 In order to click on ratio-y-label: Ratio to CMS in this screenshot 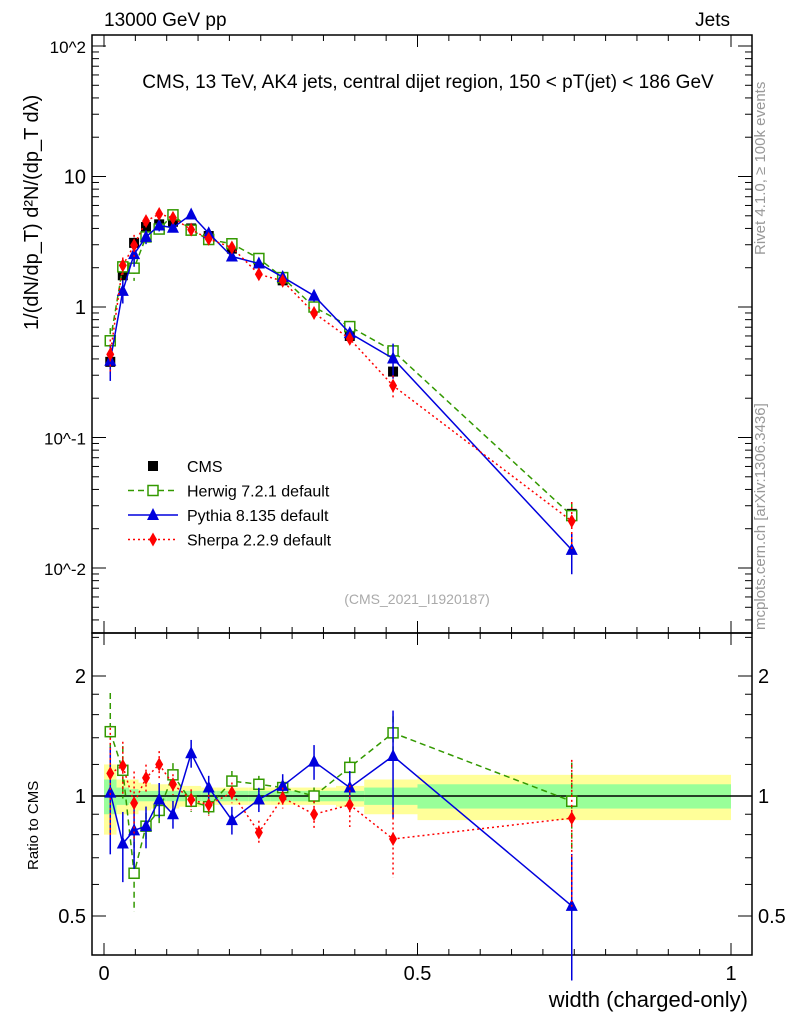, I will do `click(33, 825)`.